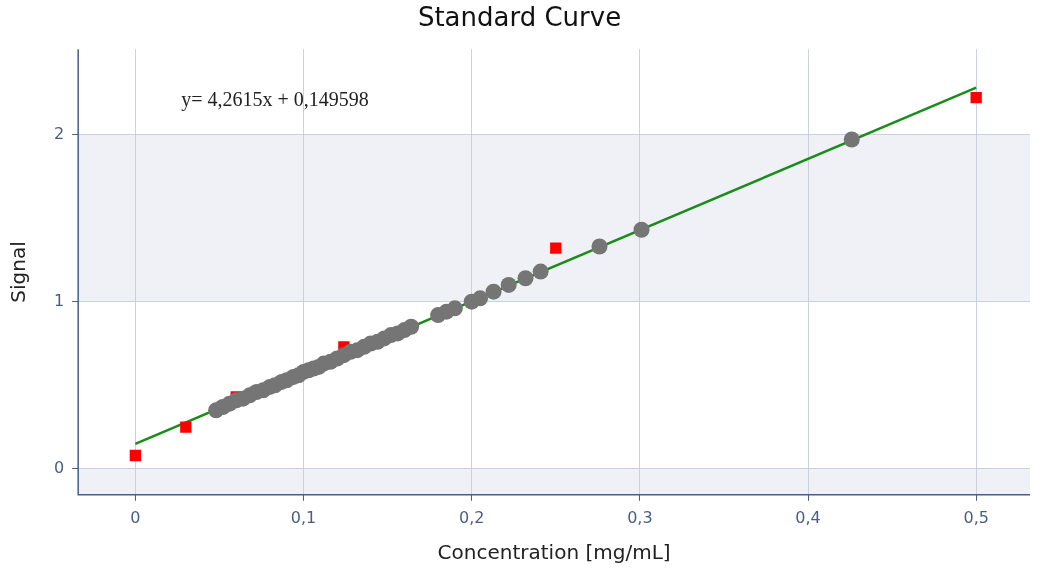 This screenshot has width=1038, height=574. I want to click on y-tick-label: 1, so click(59, 300).